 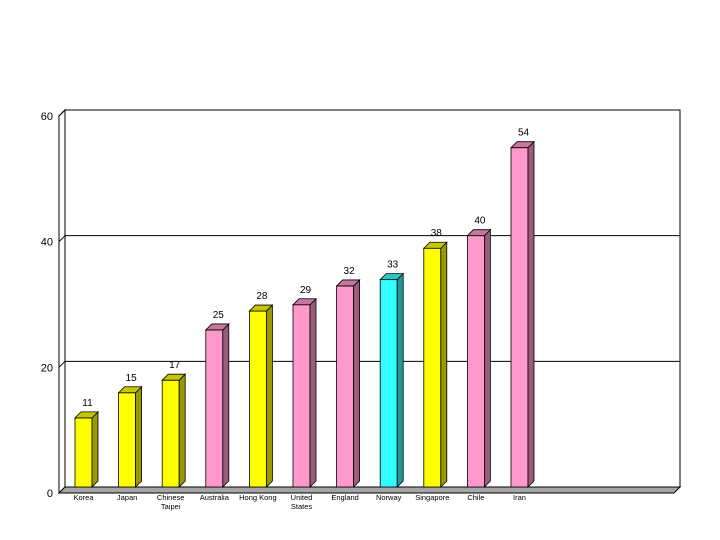 What do you see at coordinates (480, 221) in the screenshot?
I see `data-label: 40` at bounding box center [480, 221].